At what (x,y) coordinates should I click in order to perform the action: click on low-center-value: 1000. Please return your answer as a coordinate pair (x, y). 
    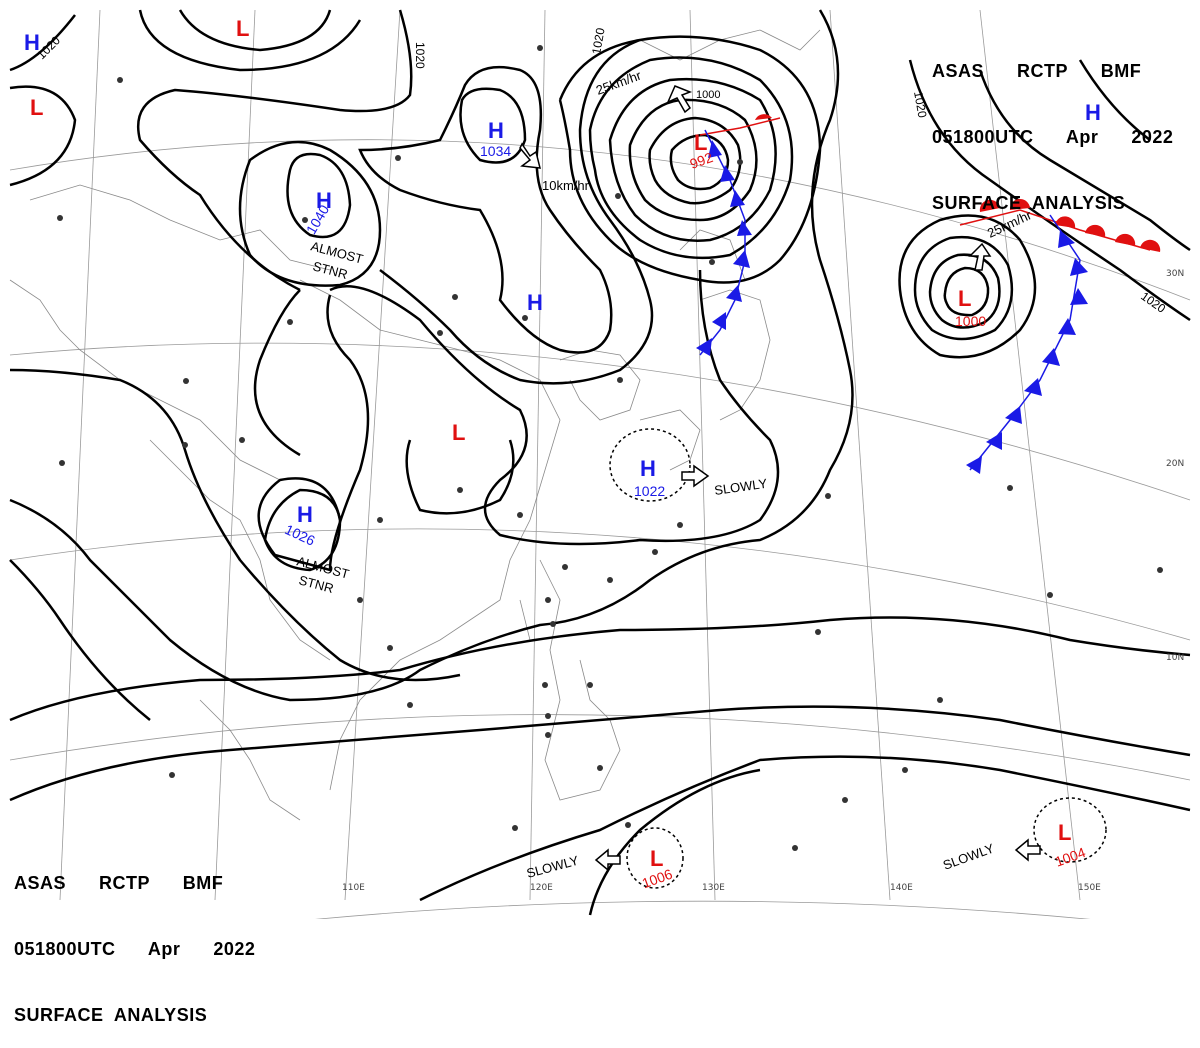
    Looking at the image, I should click on (970, 321).